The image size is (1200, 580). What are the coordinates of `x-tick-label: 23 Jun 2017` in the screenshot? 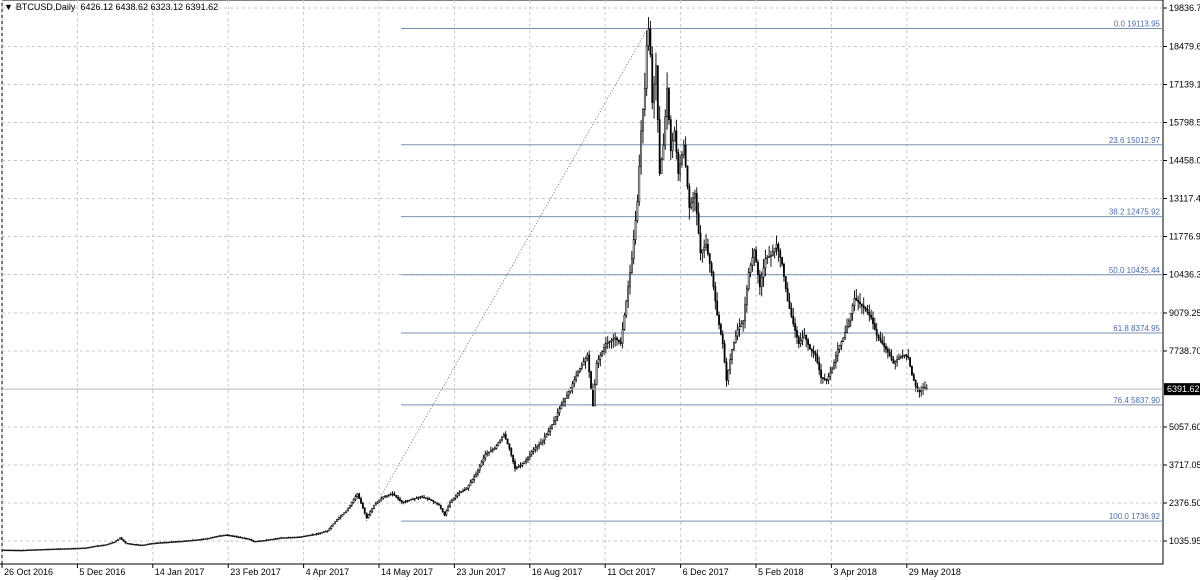 It's located at (481, 572).